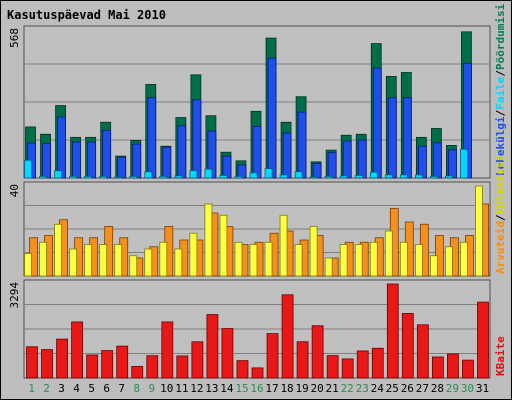 Image resolution: width=512 pixels, height=400 pixels. Describe the element at coordinates (500, 36) in the screenshot. I see `legend-entry: Pöördumisi` at that location.